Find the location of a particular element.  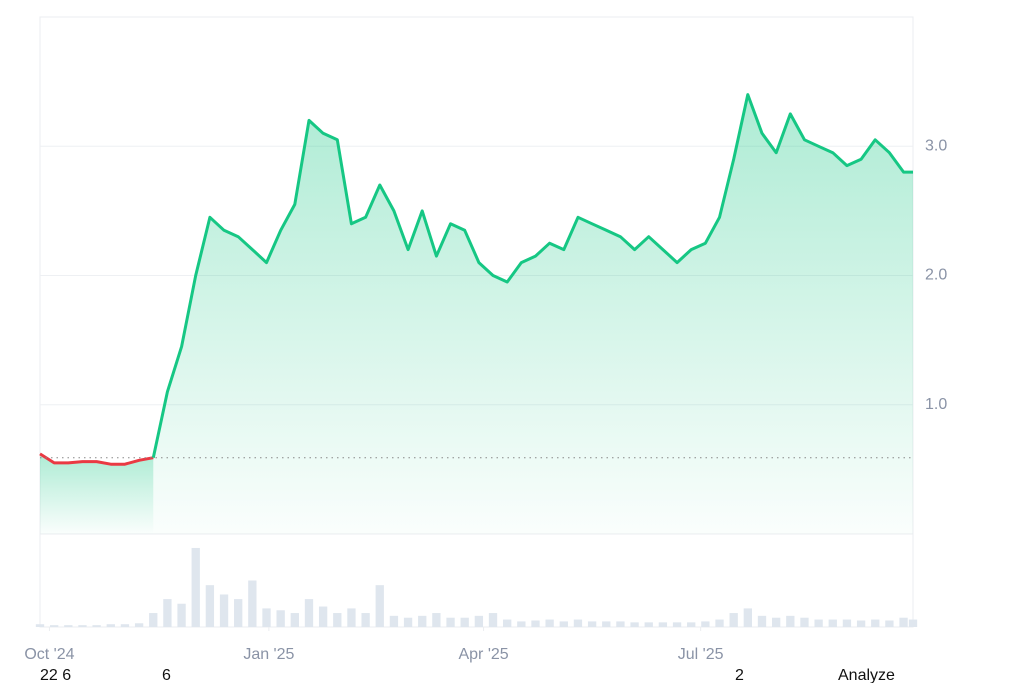

x-tick-label: Oct '24 is located at coordinates (49, 654).